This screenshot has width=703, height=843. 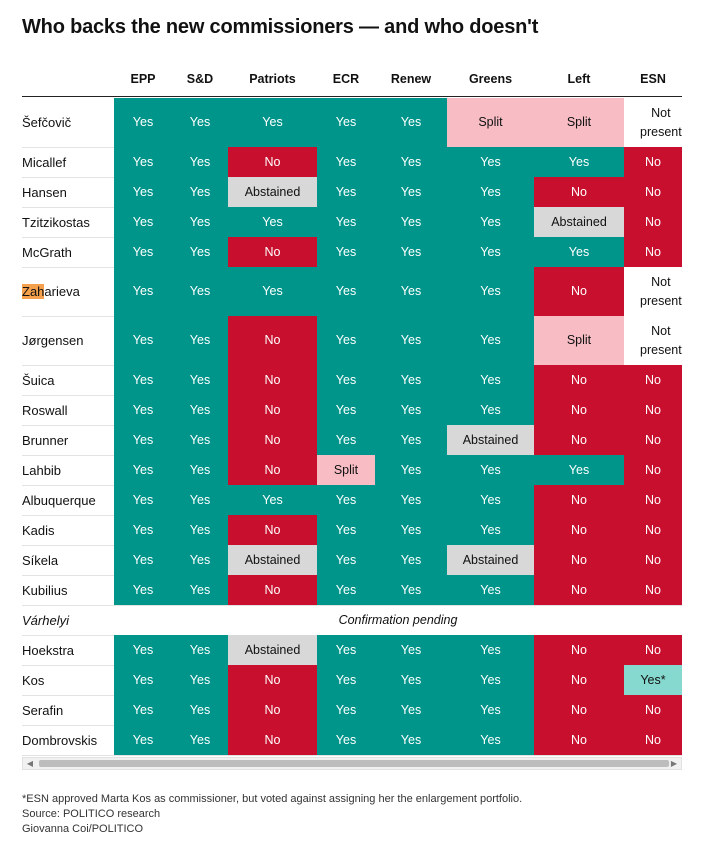 I want to click on table-header: EPP S&D Patriots ECR Renew Greens Left ESN, so click(x=352, y=80).